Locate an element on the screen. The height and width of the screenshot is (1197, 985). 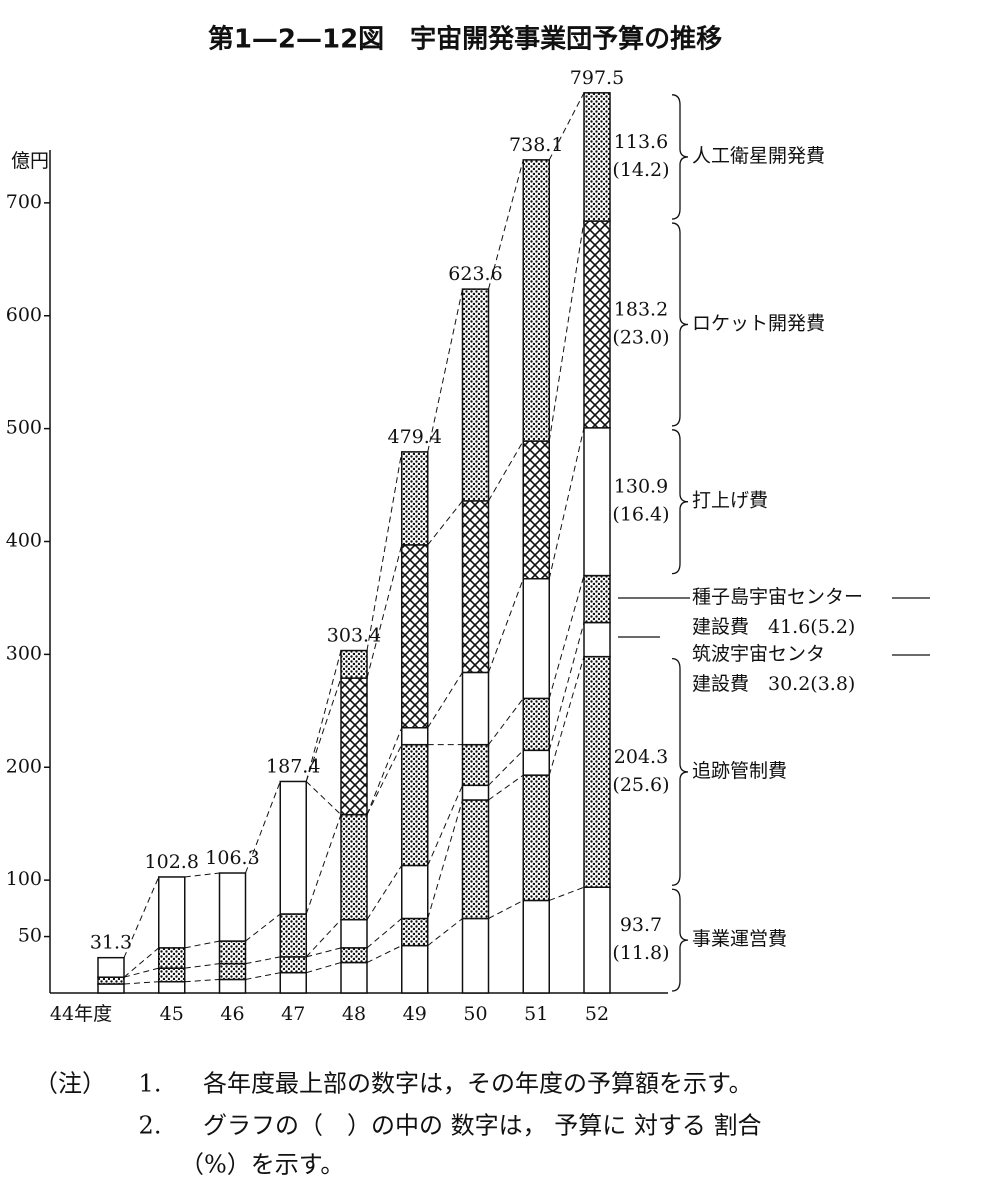
x-tick-label: 45 is located at coordinates (172, 1014).